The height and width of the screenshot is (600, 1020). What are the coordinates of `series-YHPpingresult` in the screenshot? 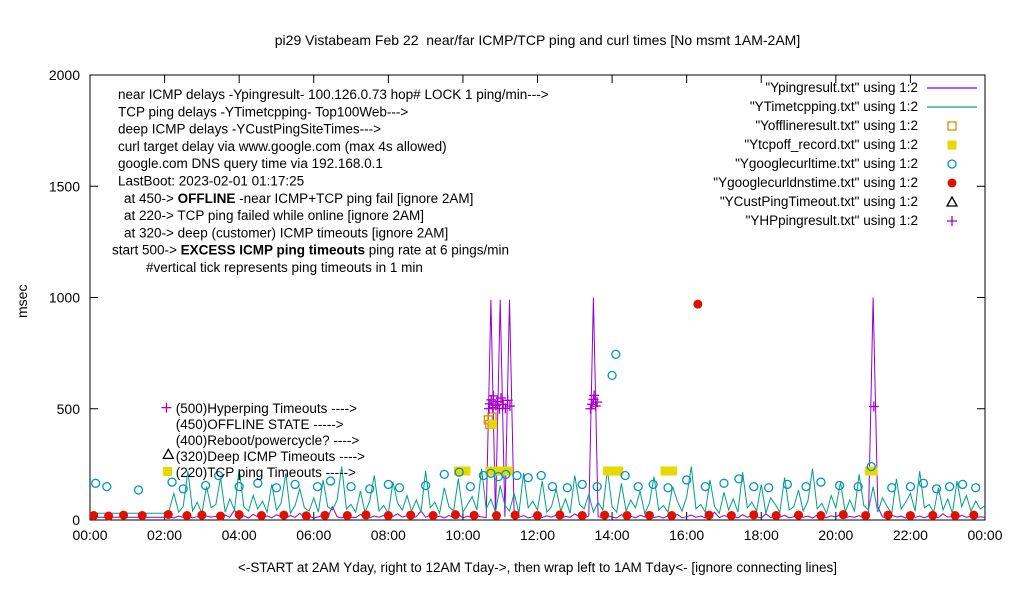 It's located at (681, 402).